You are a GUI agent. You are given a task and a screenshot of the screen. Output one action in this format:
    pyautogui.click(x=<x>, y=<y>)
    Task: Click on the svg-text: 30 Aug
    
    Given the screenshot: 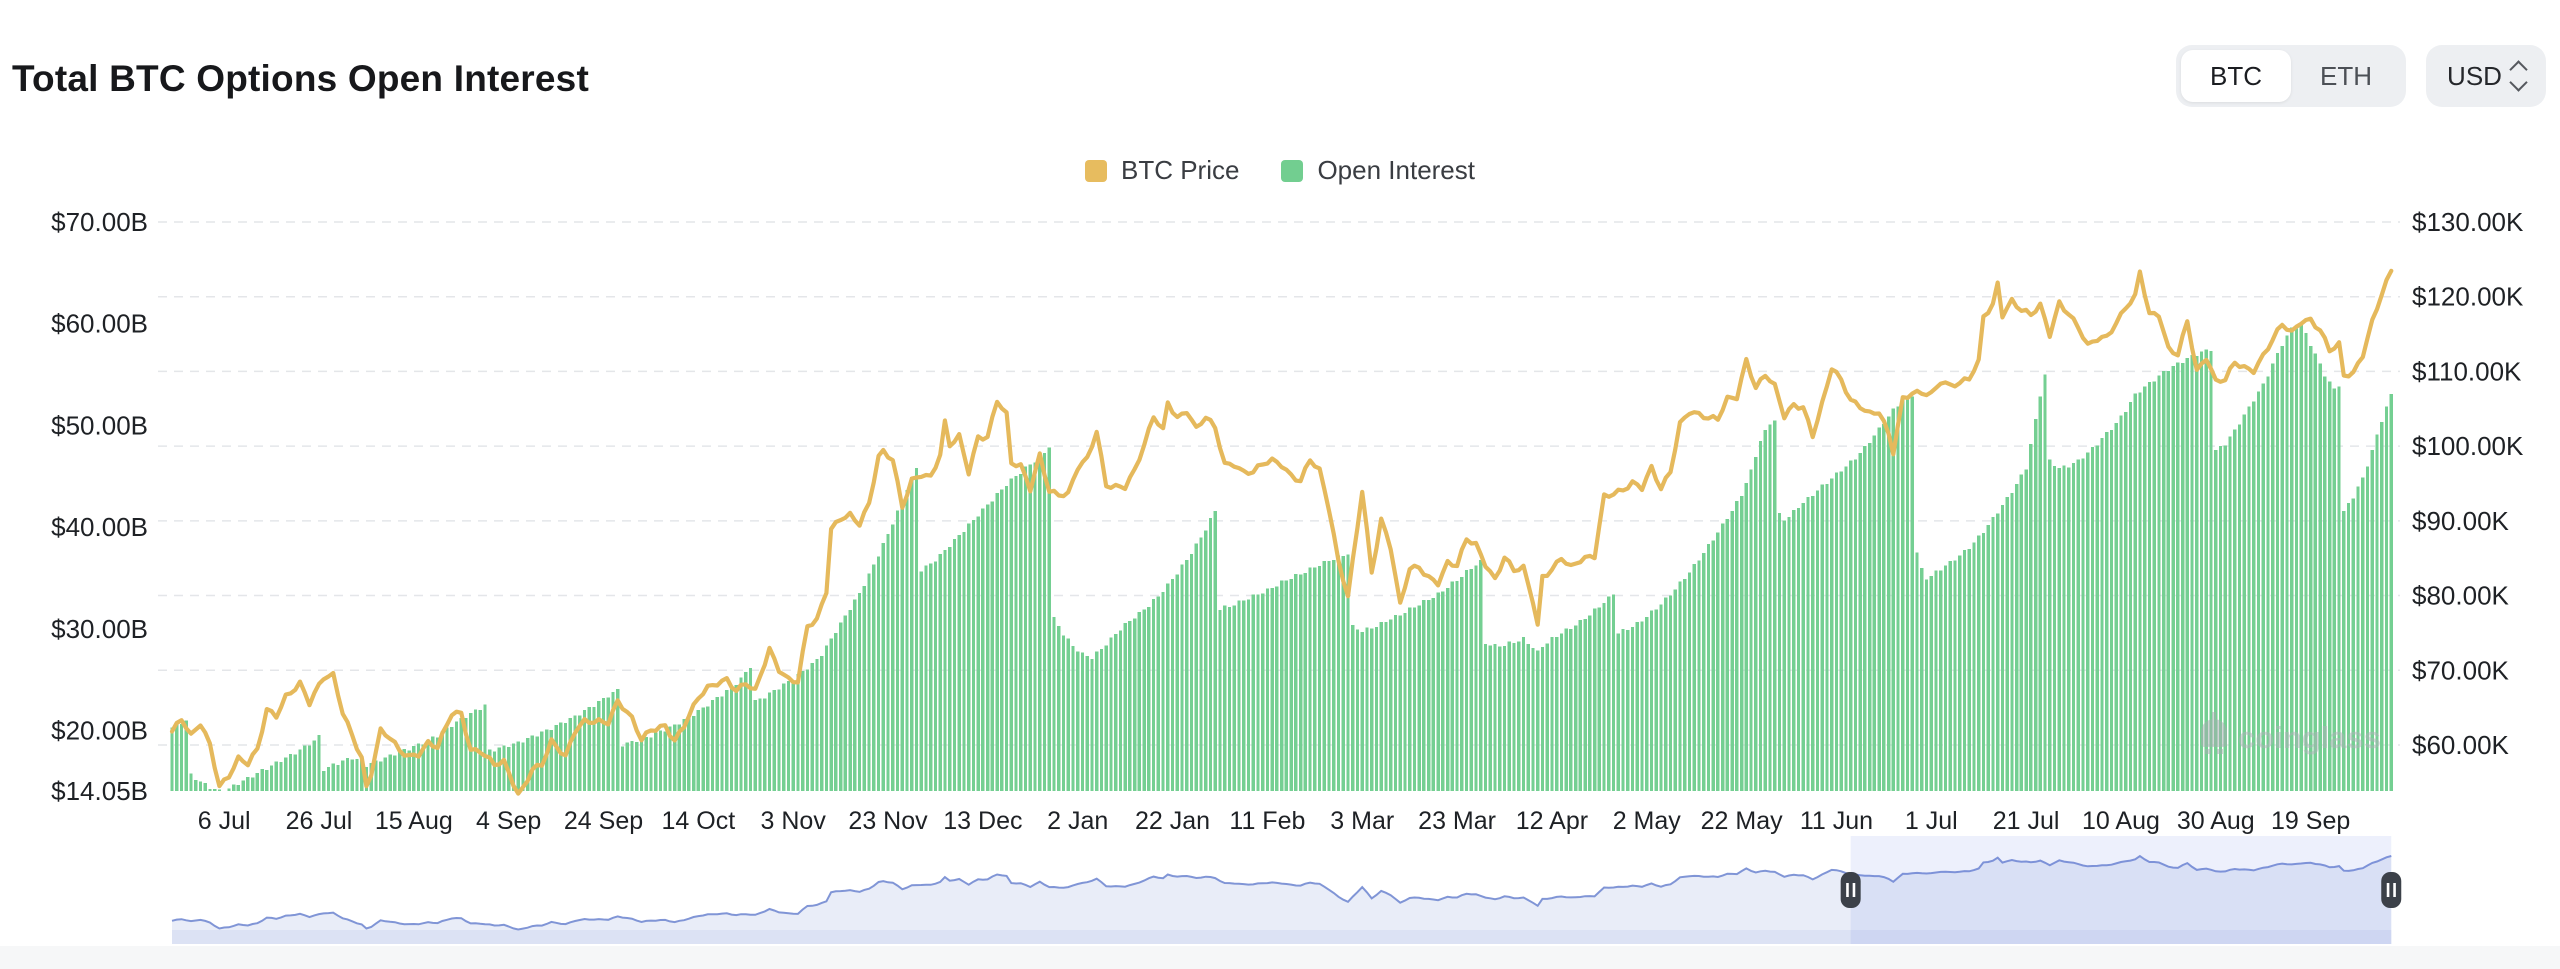 What is the action you would take?
    pyautogui.click(x=2216, y=821)
    